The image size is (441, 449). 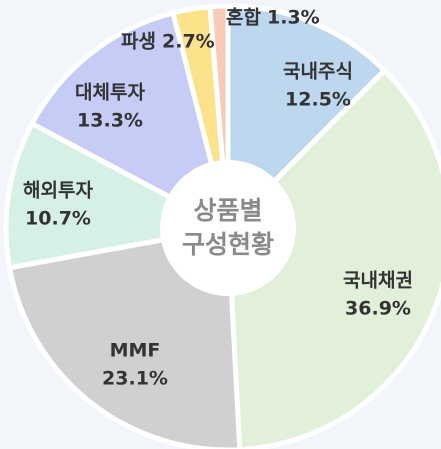 What do you see at coordinates (318, 72) in the screenshot?
I see `slice-label: 국내주식` at bounding box center [318, 72].